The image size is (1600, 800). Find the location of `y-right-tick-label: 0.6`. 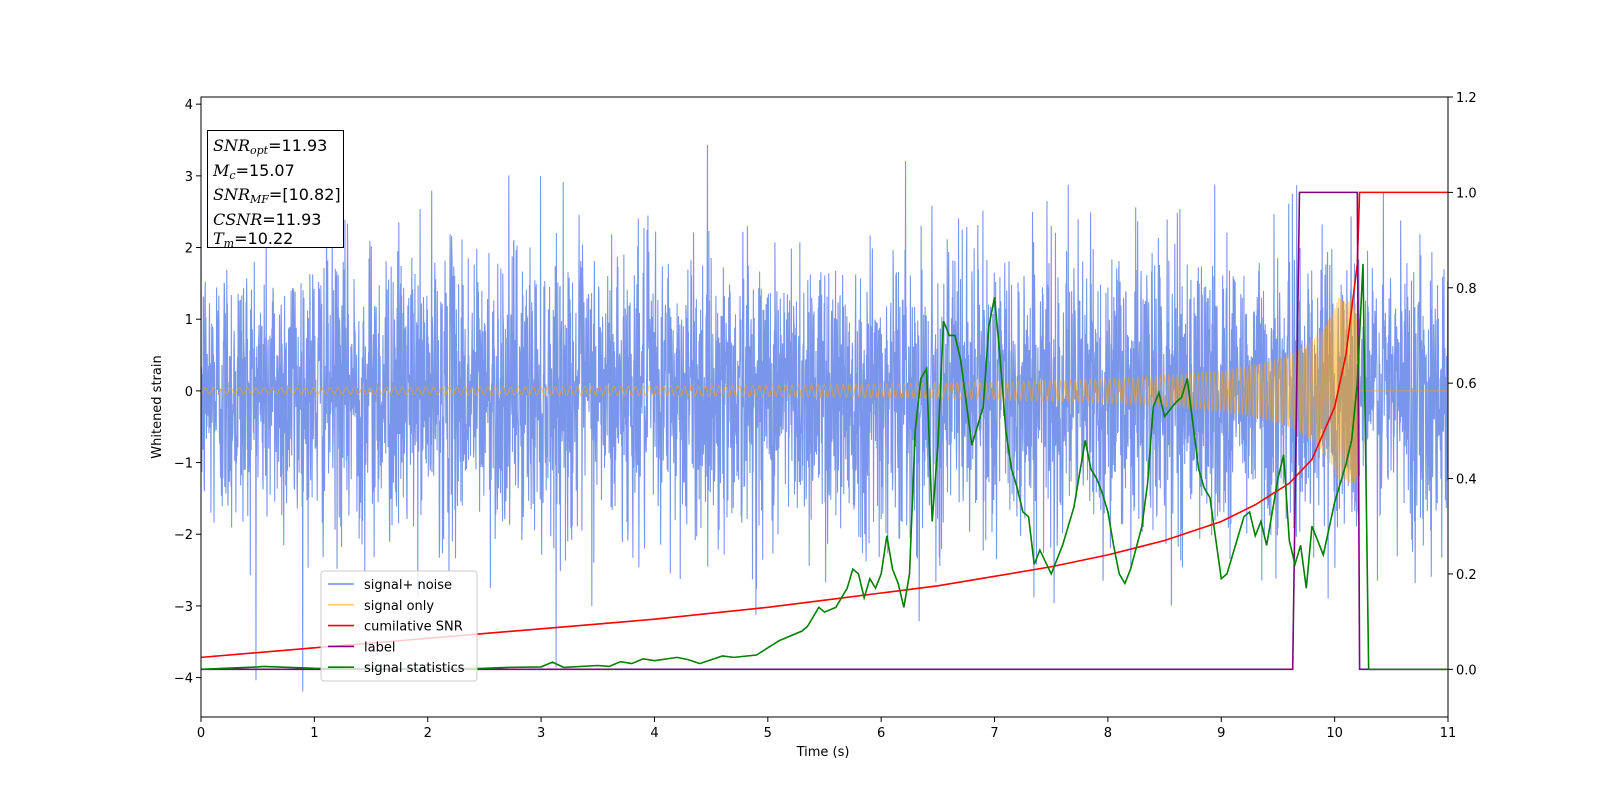

y-right-tick-label: 0.6 is located at coordinates (1466, 384).